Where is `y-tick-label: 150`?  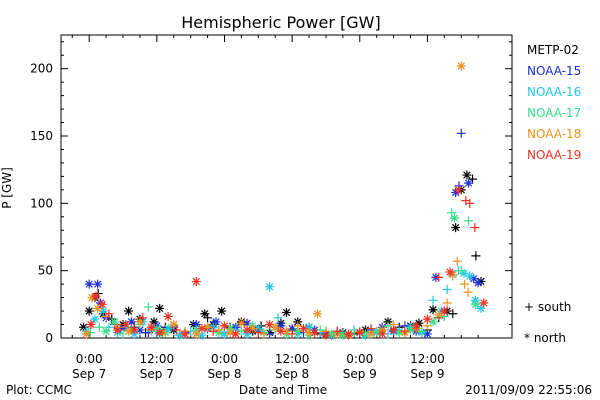 y-tick-label: 150 is located at coordinates (41, 136).